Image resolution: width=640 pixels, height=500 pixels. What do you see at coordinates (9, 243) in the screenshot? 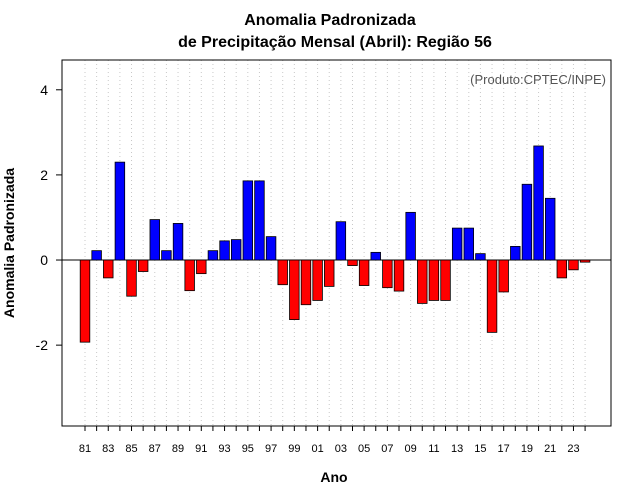
I see `y-axis-label: Anomalia Padronizada` at bounding box center [9, 243].